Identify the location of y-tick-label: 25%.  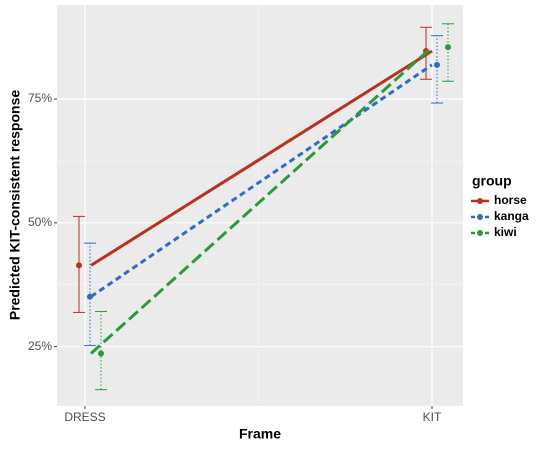
(40, 346).